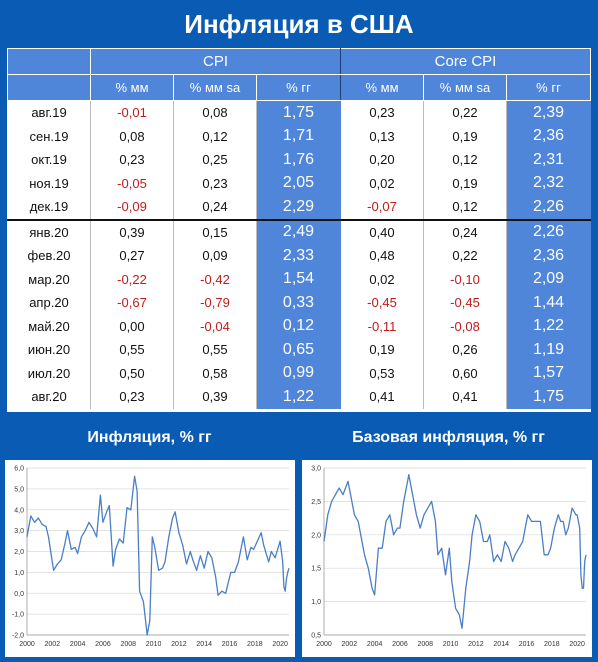  Describe the element at coordinates (49, 303) in the screenshot. I see `row-label: апр.20` at that location.